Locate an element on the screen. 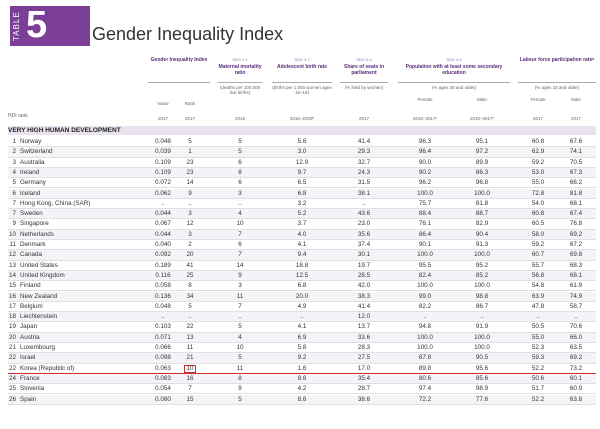 The width and height of the screenshot is (600, 429). table-cell: 96.8 is located at coordinates (482, 183).